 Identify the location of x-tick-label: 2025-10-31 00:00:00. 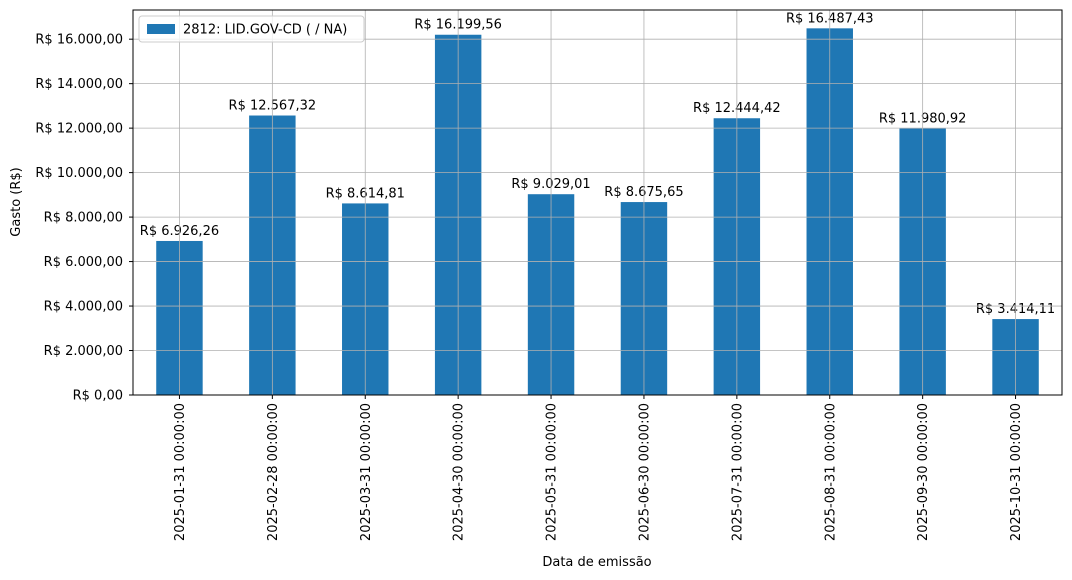
(1016, 472).